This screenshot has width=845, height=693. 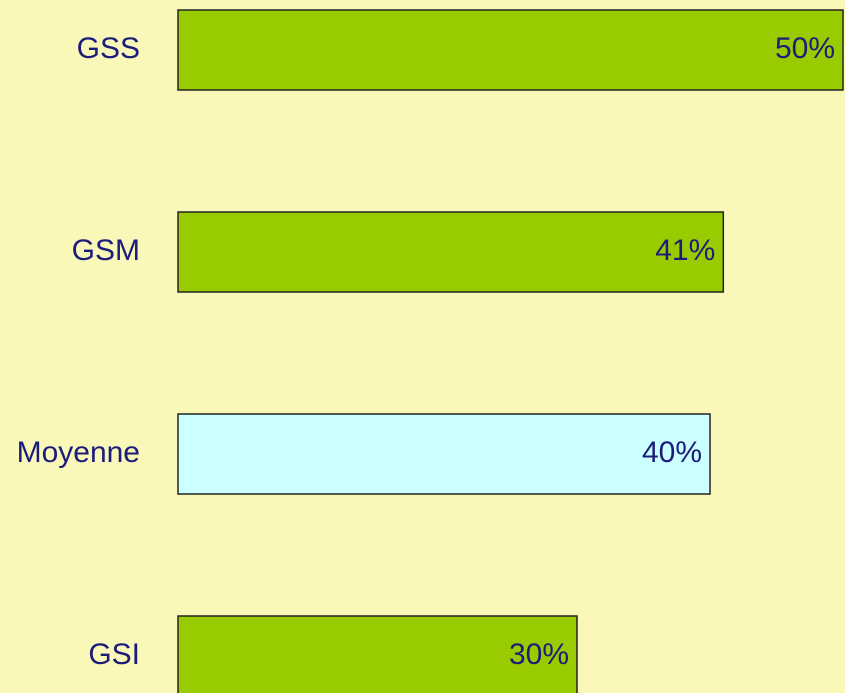 What do you see at coordinates (685, 250) in the screenshot?
I see `value-label: 41%` at bounding box center [685, 250].